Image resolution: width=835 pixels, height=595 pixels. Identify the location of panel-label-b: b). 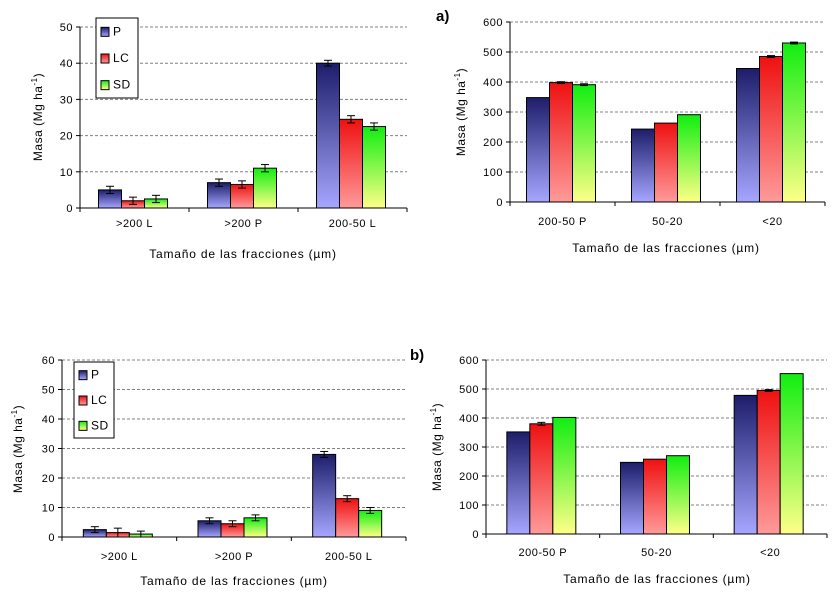
(417, 355).